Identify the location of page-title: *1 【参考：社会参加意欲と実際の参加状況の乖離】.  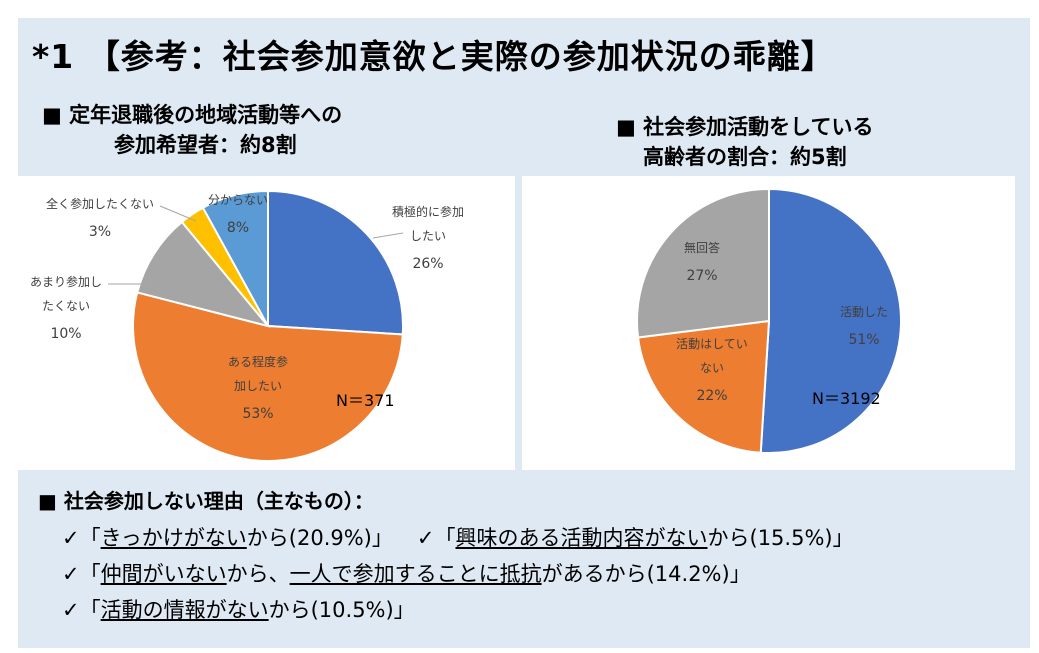
(433, 56).